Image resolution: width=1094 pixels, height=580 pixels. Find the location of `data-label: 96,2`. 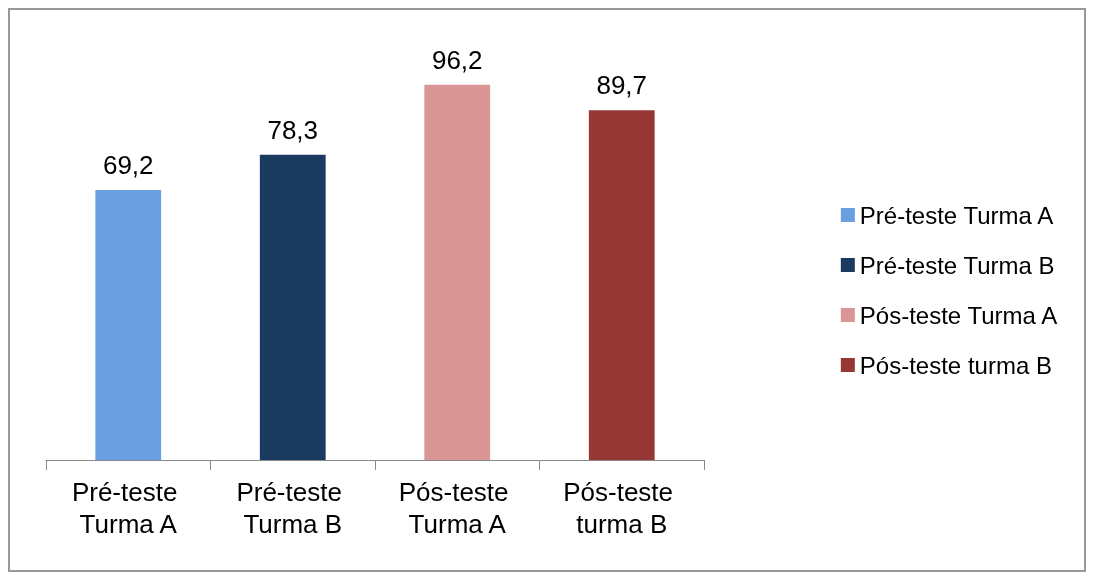

data-label: 96,2 is located at coordinates (457, 59).